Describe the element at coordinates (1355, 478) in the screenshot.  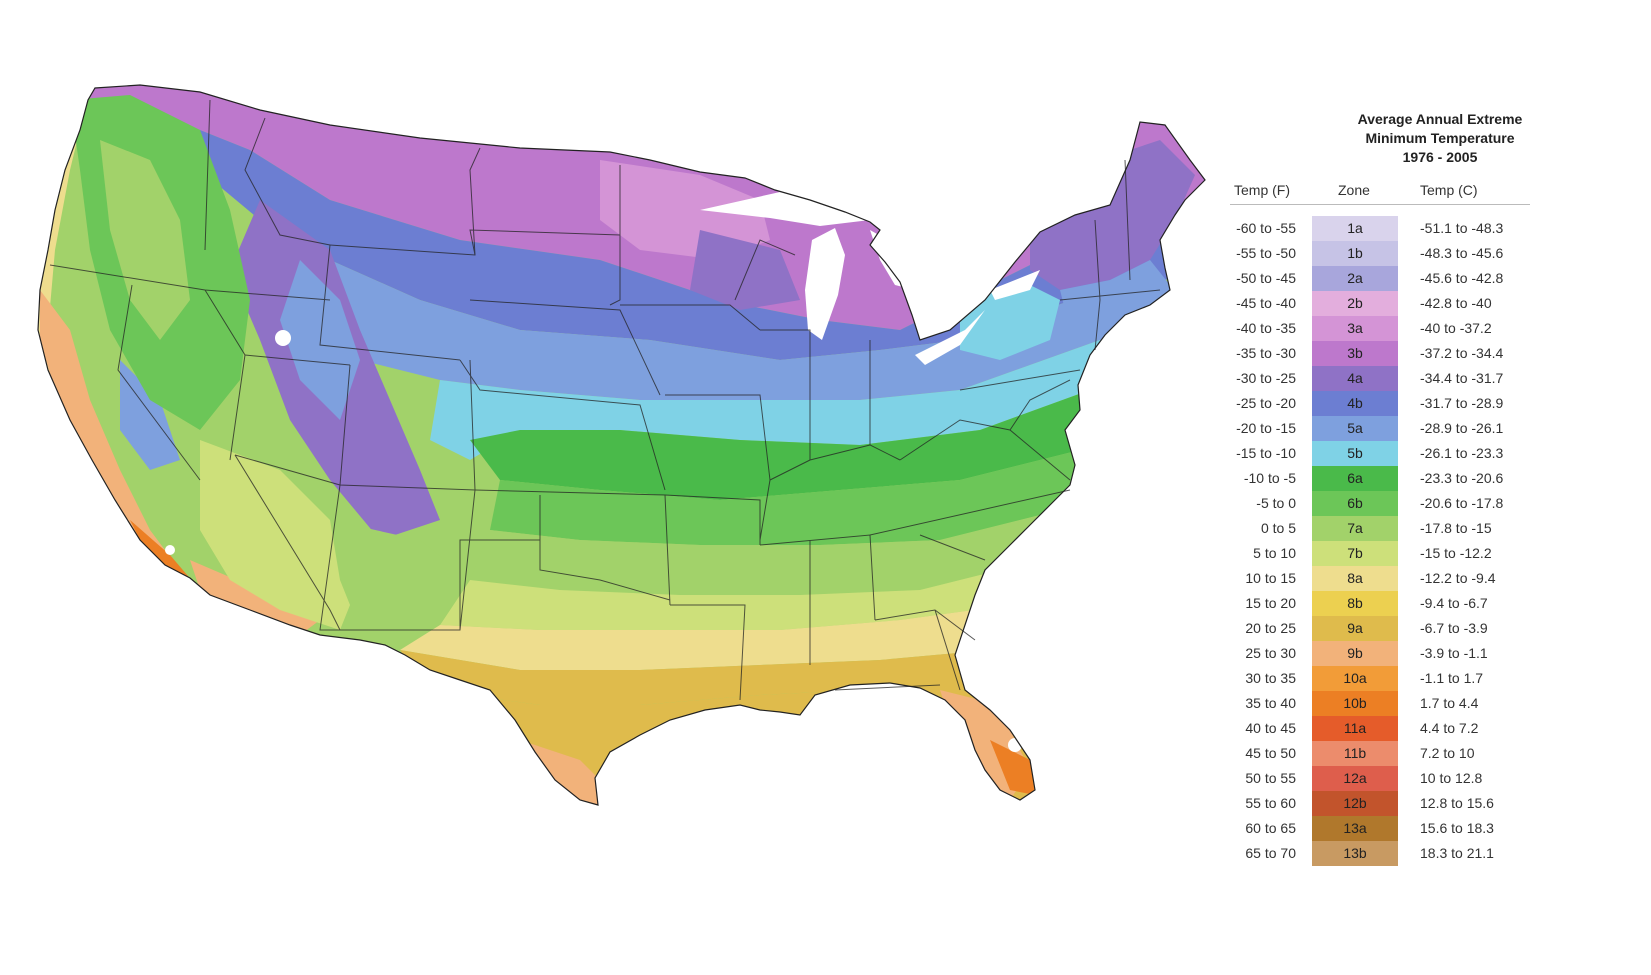
I see `legend-zone-swatch: 6a` at that location.